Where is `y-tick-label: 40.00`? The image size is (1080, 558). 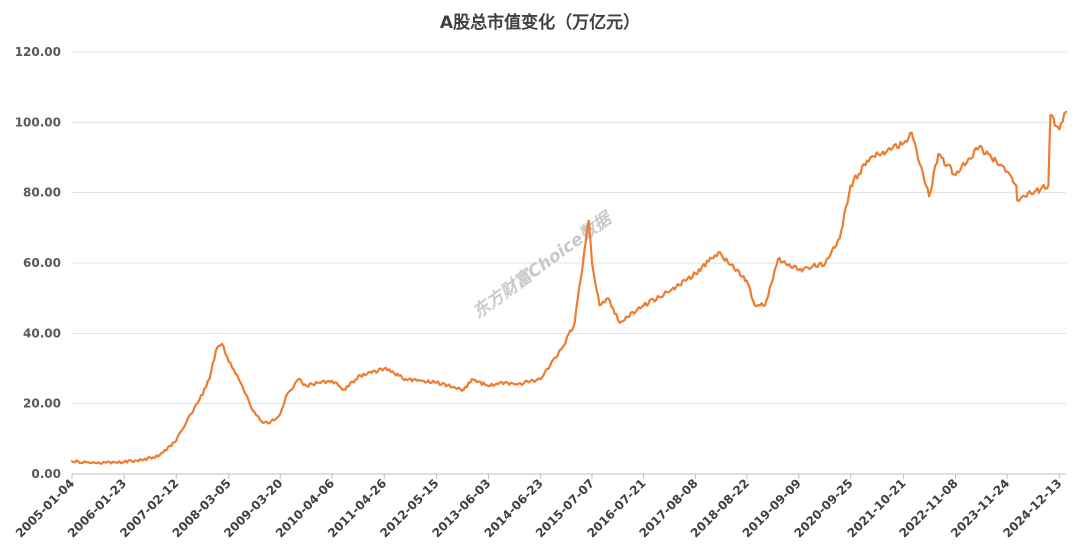 y-tick-label: 40.00 is located at coordinates (42, 333).